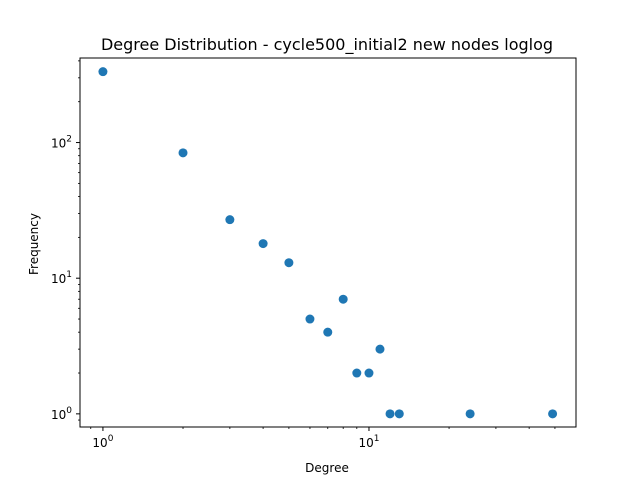 This screenshot has height=480, width=640. I want to click on y-tick-label: 10⁰, so click(61, 414).